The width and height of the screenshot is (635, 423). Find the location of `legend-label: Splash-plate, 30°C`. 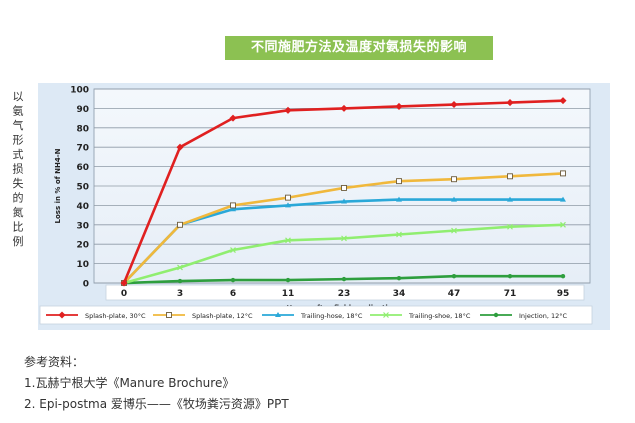

legend-label: Splash-plate, 30°C is located at coordinates (115, 316).